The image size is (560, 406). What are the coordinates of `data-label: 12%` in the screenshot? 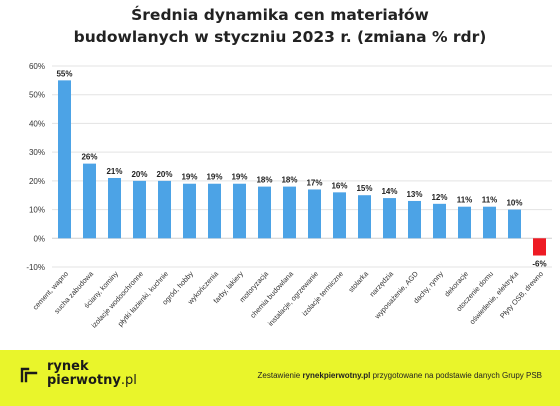 It's located at (439, 197).